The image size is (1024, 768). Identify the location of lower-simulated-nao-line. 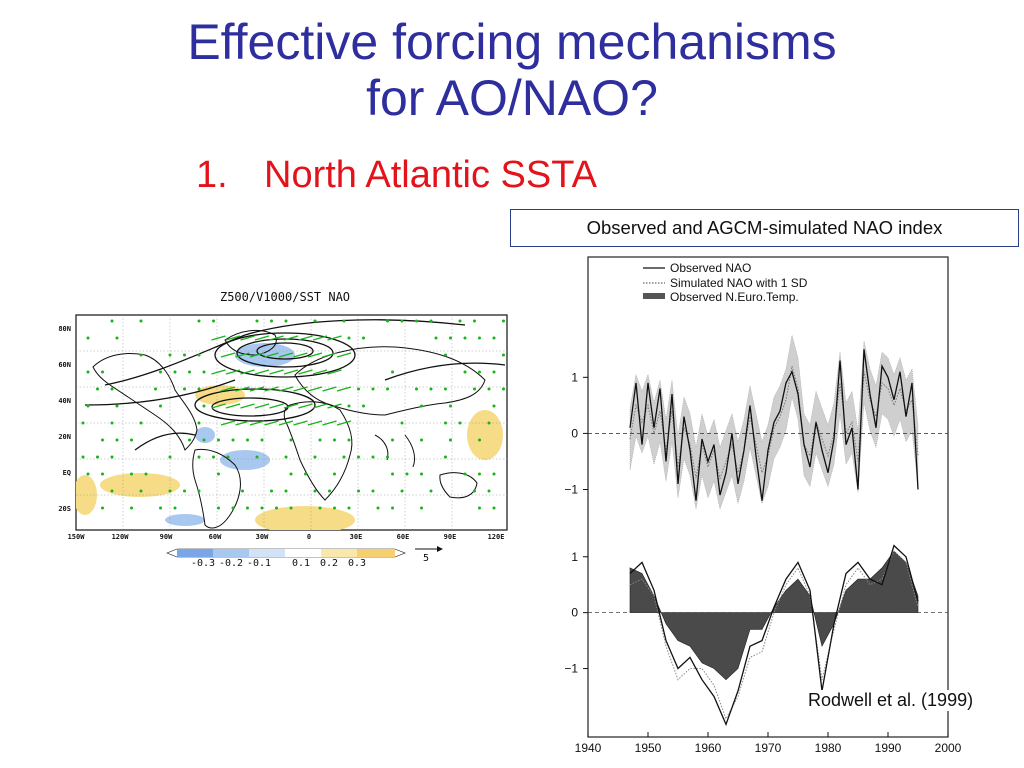
(774, 635).